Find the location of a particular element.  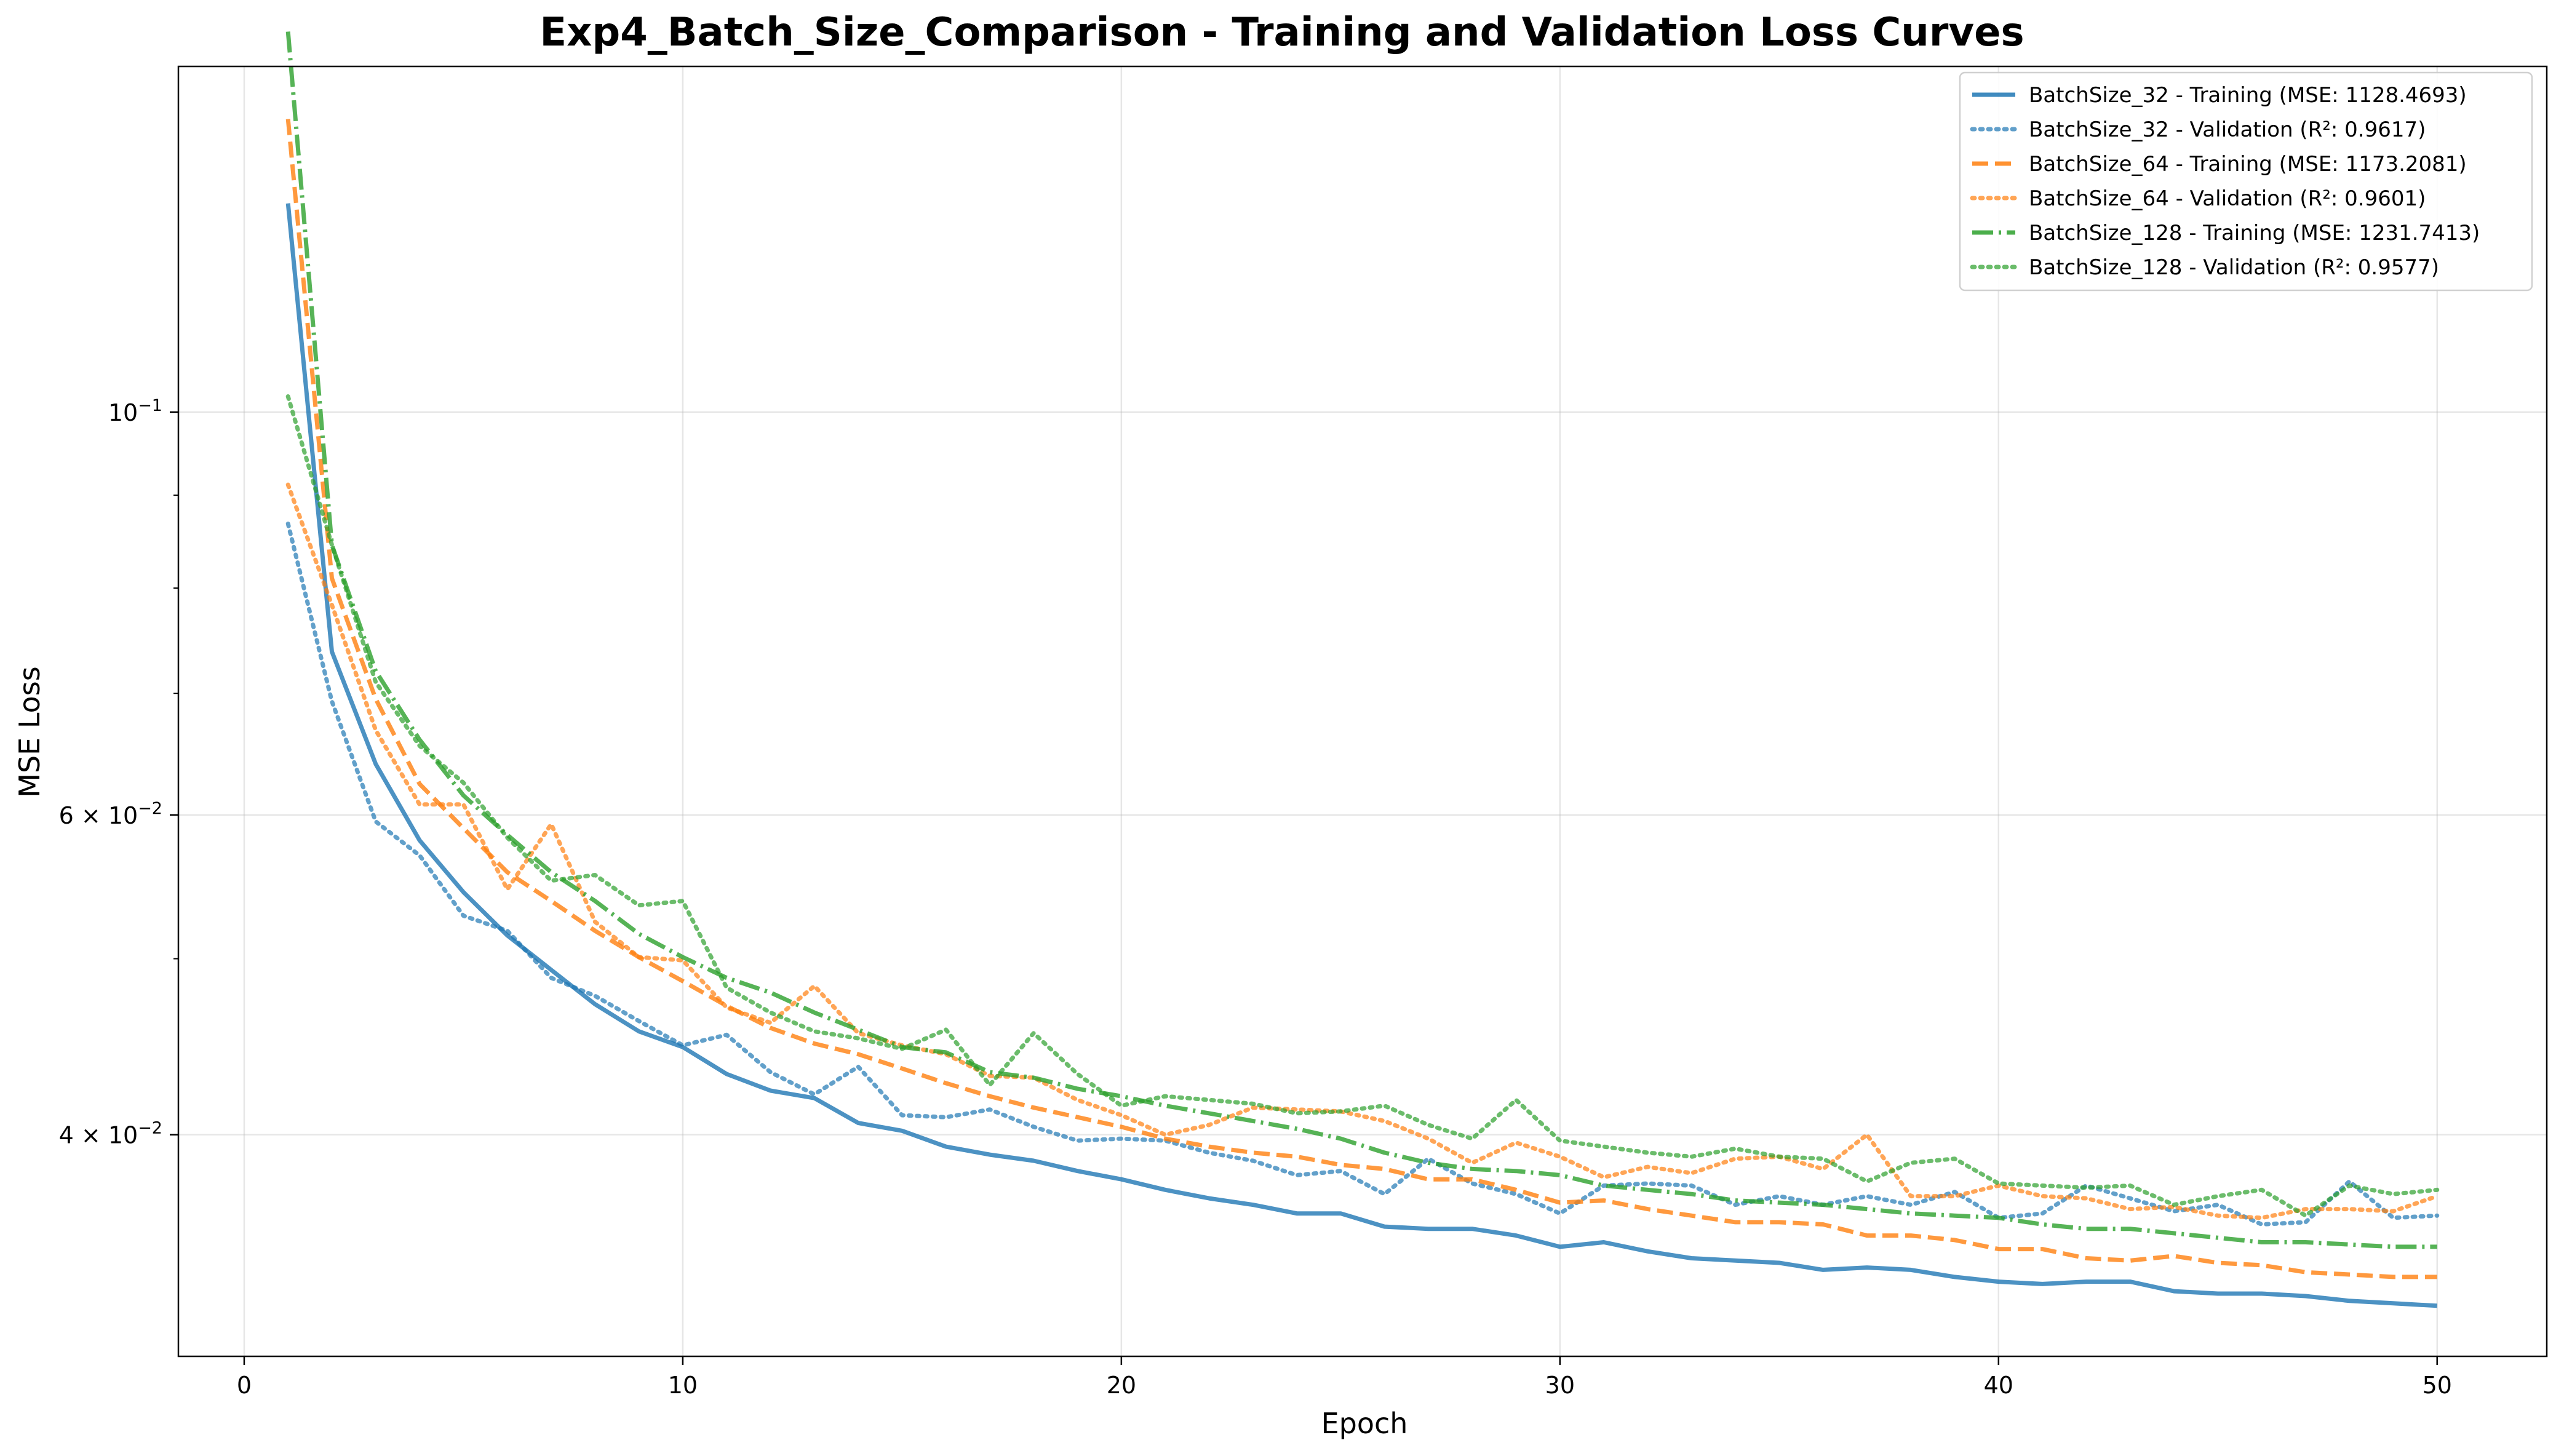

x-axis-label: Epoch is located at coordinates (1365, 1423).